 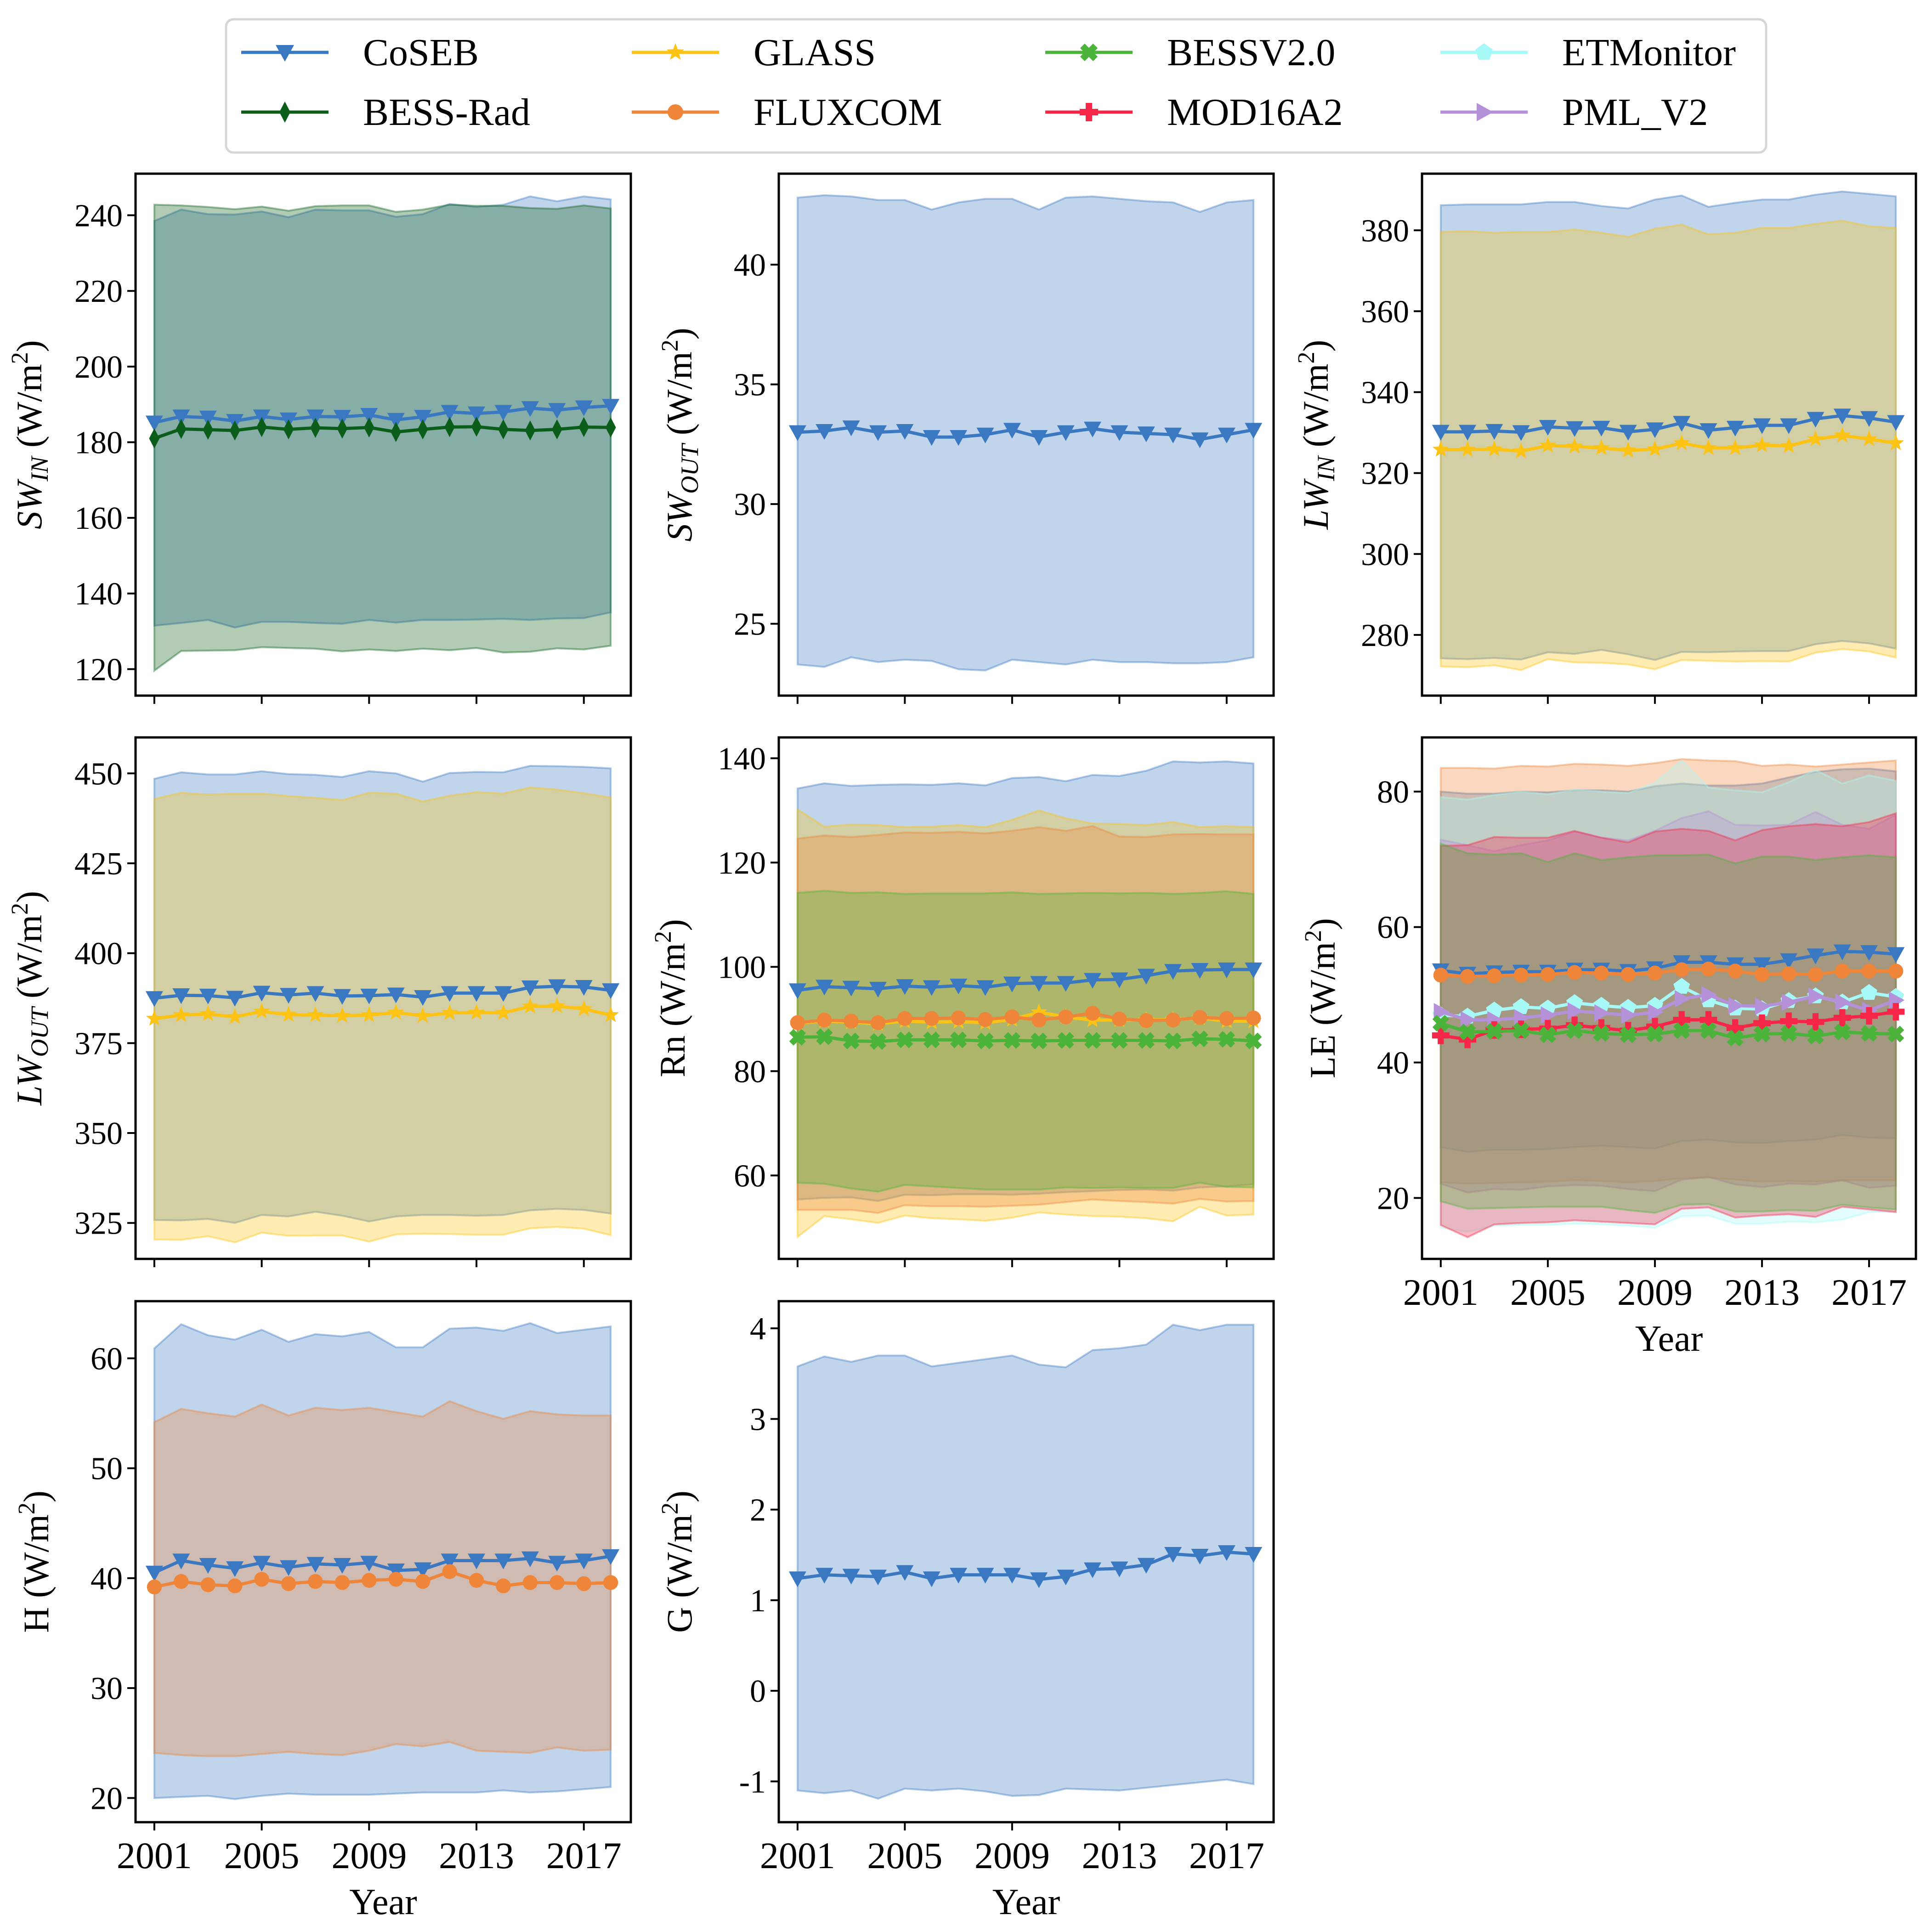 I want to click on y-tick-label: 60, so click(x=1393, y=928).